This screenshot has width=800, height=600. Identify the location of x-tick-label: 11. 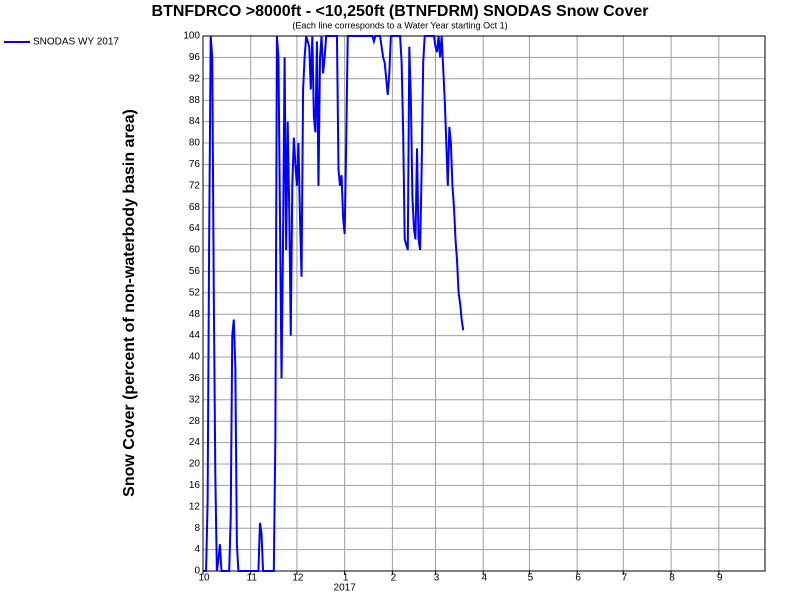
(252, 578).